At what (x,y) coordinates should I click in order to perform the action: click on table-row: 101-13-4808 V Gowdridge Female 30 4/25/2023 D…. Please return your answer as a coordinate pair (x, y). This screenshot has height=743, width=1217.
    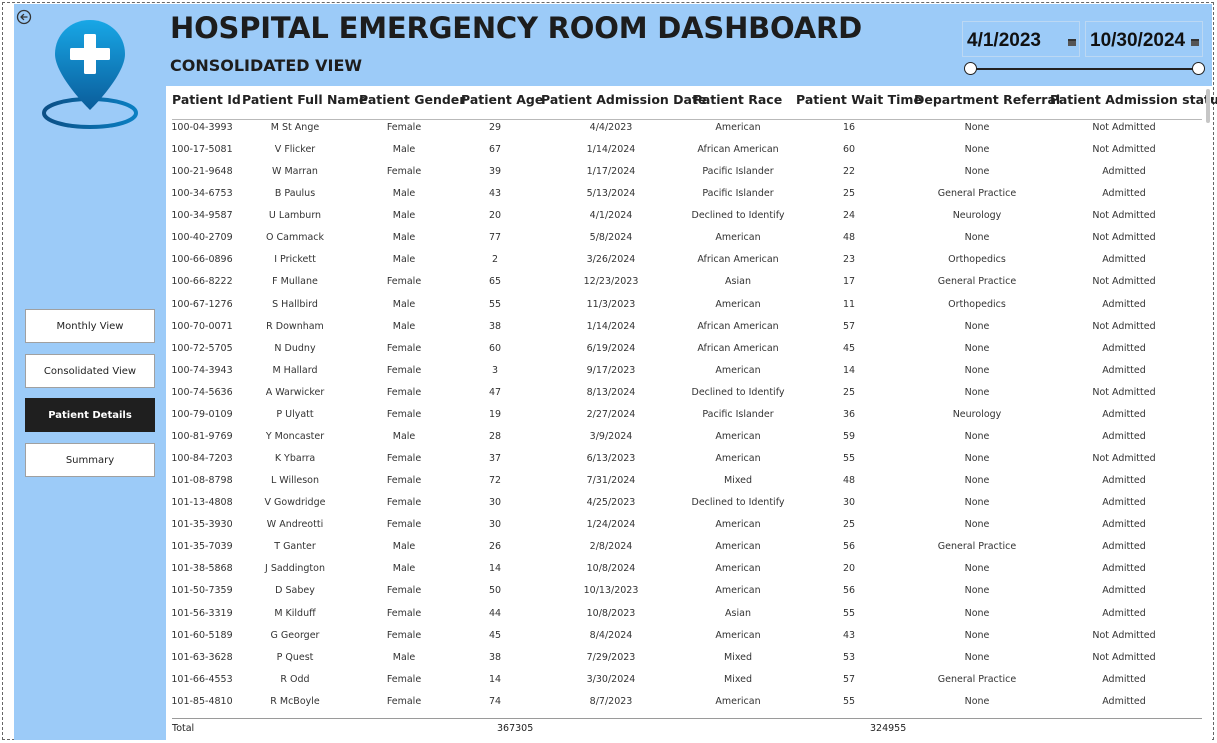
    Looking at the image, I should click on (686, 508).